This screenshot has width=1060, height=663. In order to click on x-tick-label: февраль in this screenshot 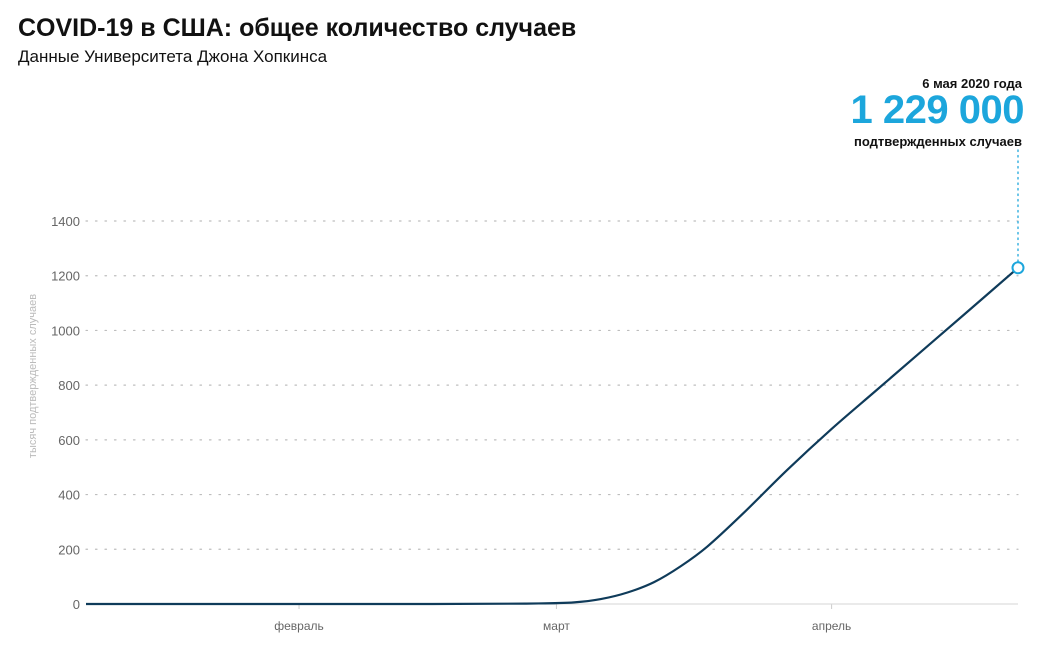, I will do `click(299, 626)`.